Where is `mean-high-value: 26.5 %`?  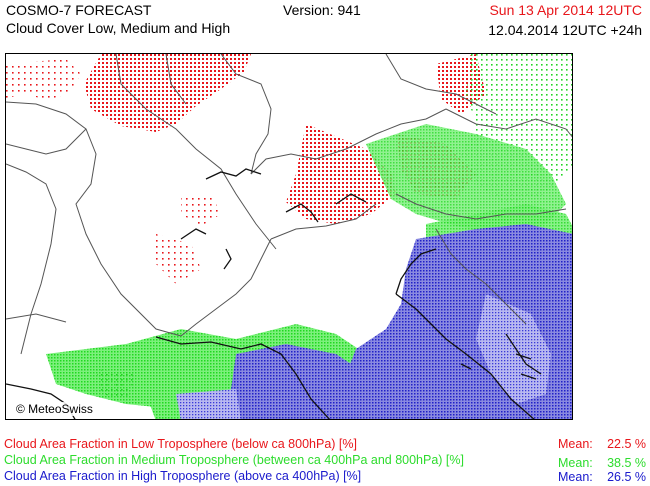
mean-high-value: 26.5 % is located at coordinates (626, 477).